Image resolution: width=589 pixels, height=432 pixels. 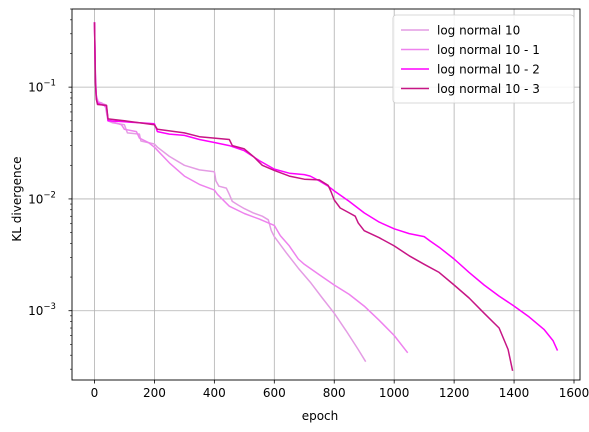 I want to click on x-tick-label: 200, so click(x=154, y=393).